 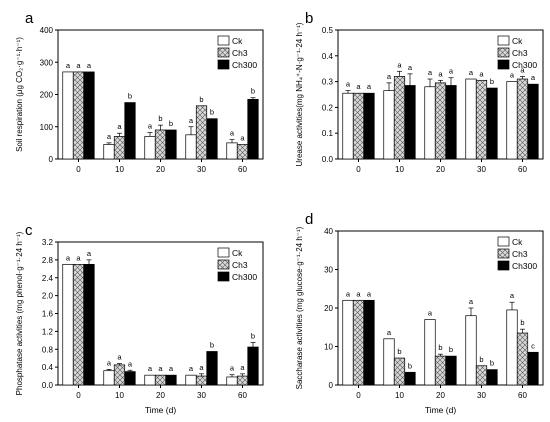 I want to click on y-tick-label: 0.1, so click(x=328, y=133).